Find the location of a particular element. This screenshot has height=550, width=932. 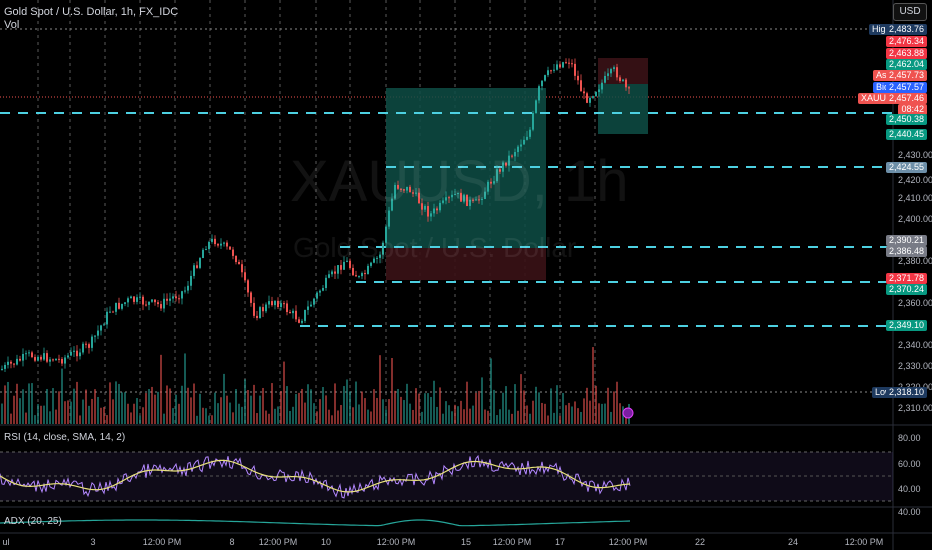

price-tick: 2,340.00 is located at coordinates (915, 345).